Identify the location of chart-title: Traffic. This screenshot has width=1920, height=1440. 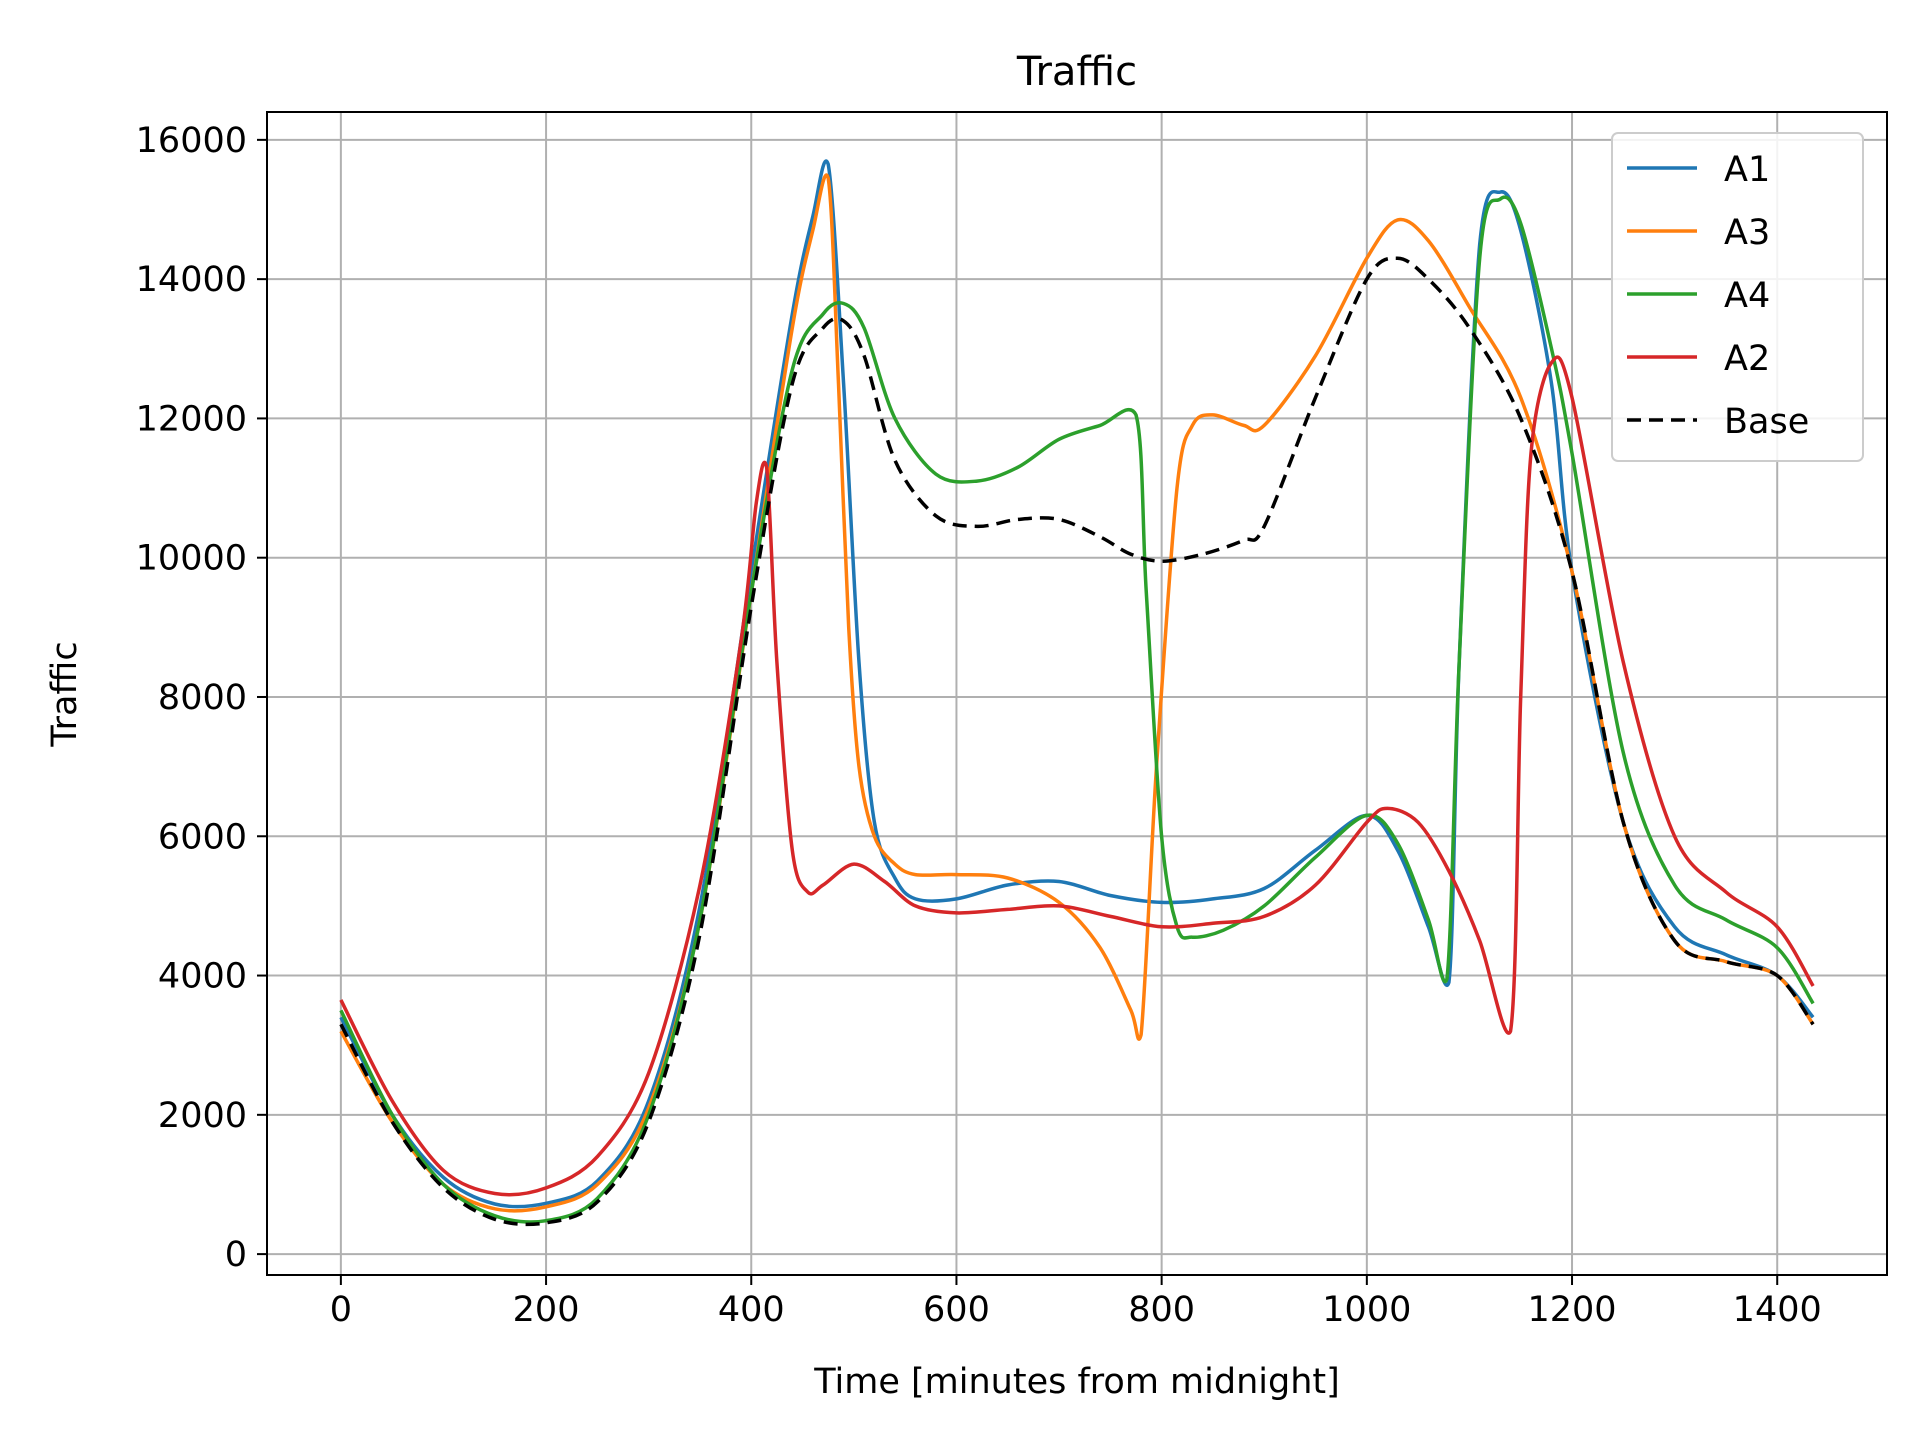
(1076, 72).